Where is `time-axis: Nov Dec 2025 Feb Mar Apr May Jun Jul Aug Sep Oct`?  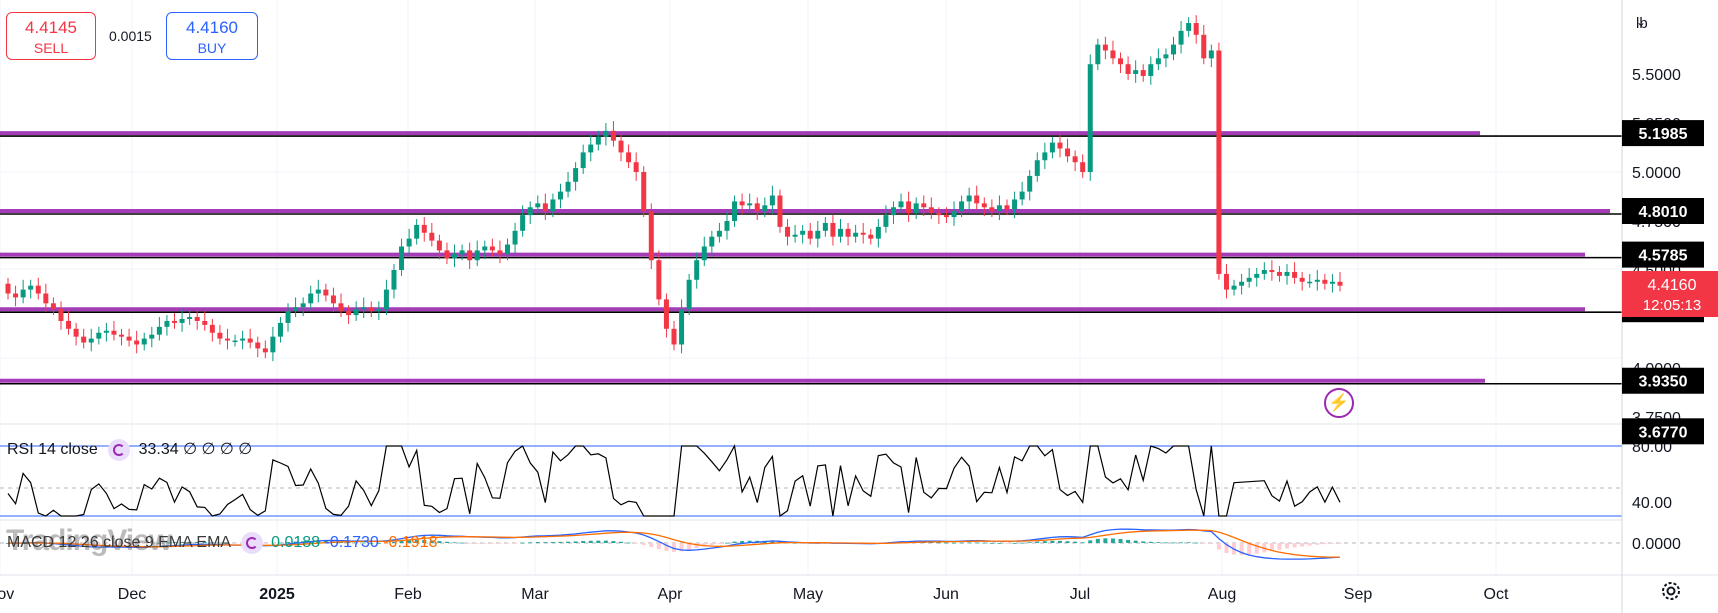
time-axis: Nov Dec 2025 Feb Mar Apr May Jun Jul Aug Sep Oct is located at coordinates (754, 594).